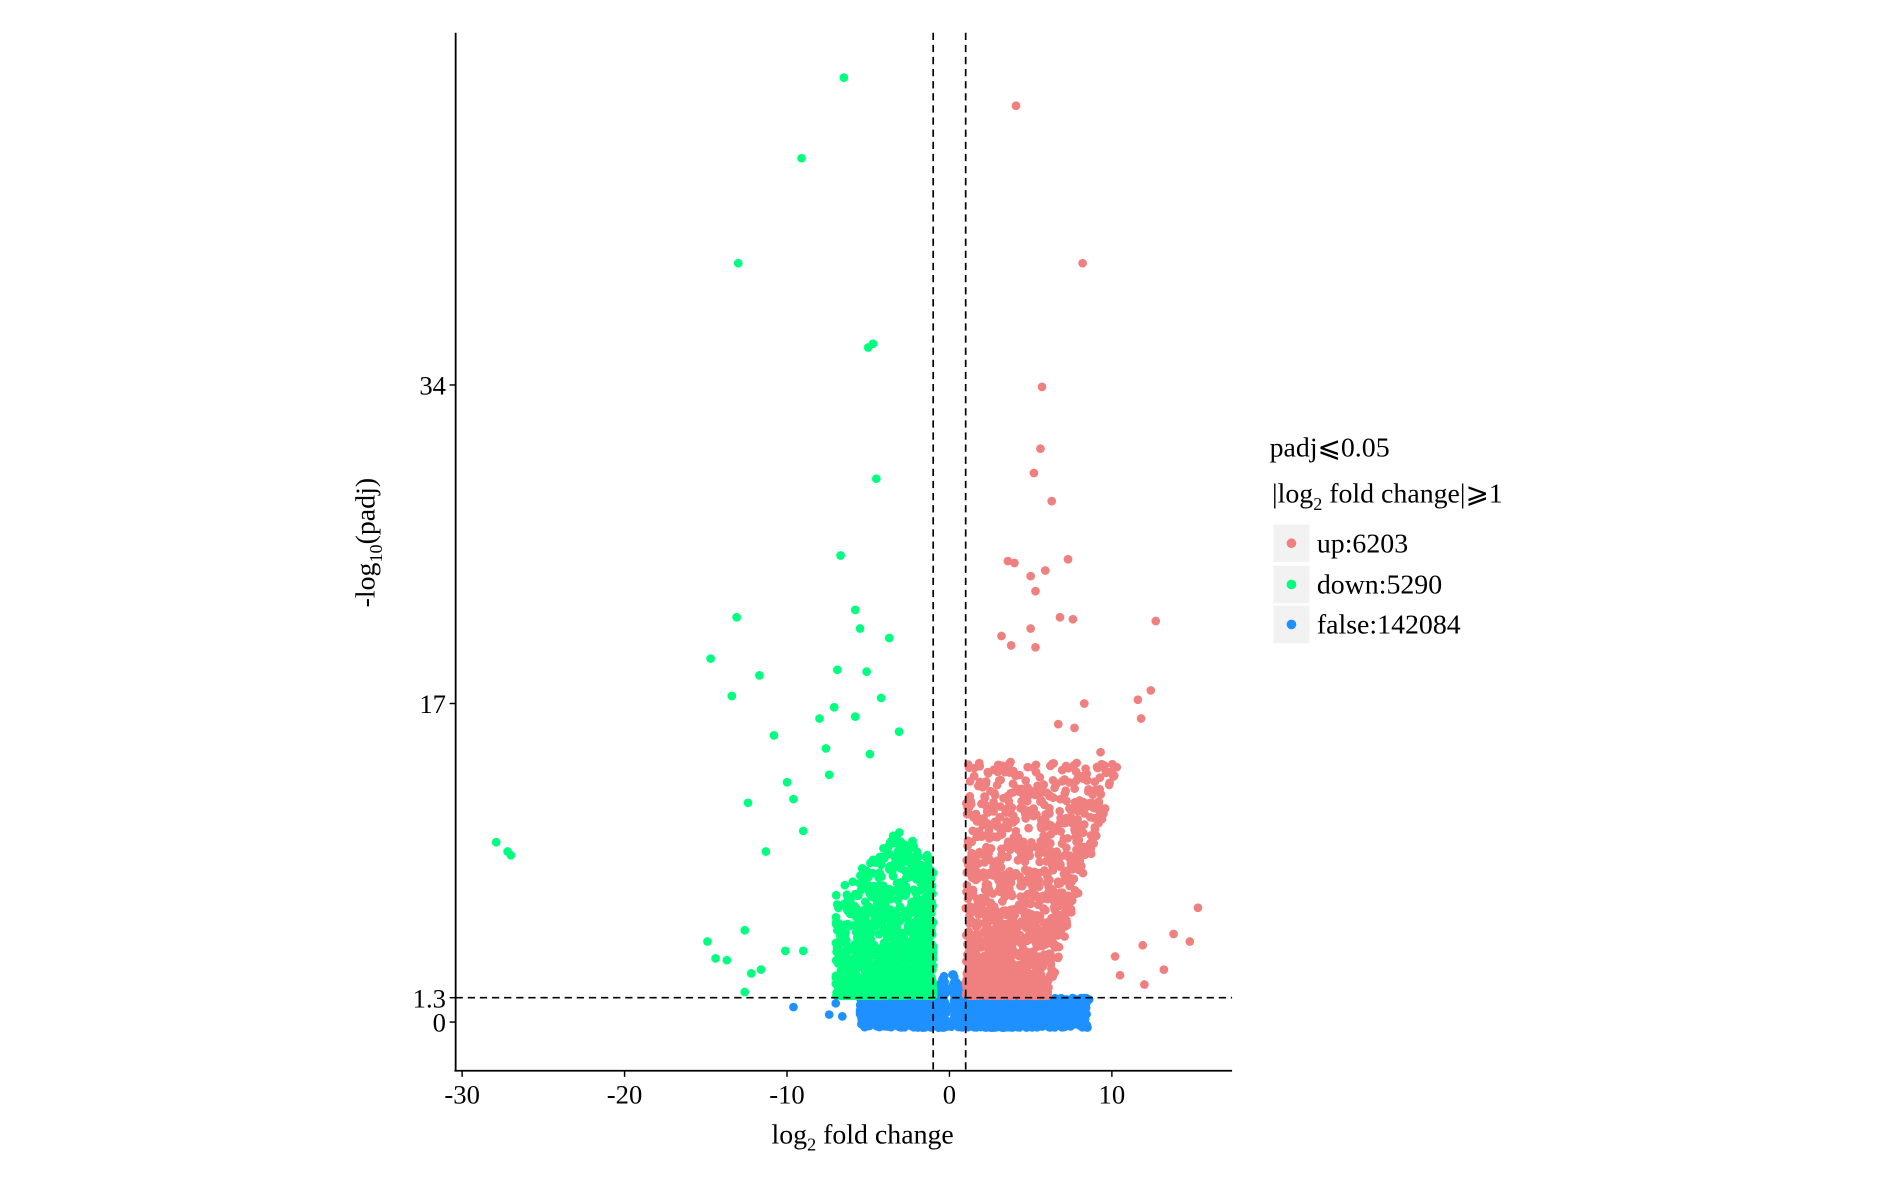  Describe the element at coordinates (429, 998) in the screenshot. I see `y-tick-label: 1.3` at that location.